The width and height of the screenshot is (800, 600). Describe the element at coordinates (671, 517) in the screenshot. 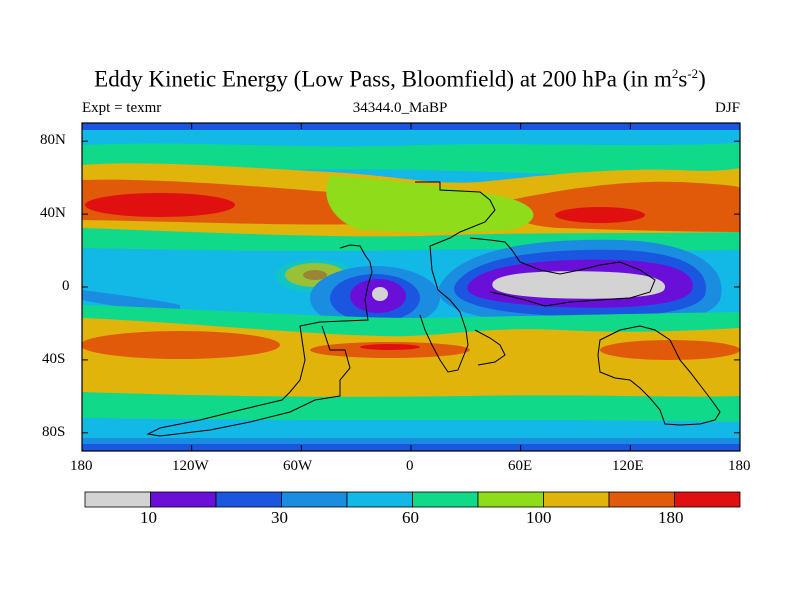

I see `colorbar-label: 180` at that location.